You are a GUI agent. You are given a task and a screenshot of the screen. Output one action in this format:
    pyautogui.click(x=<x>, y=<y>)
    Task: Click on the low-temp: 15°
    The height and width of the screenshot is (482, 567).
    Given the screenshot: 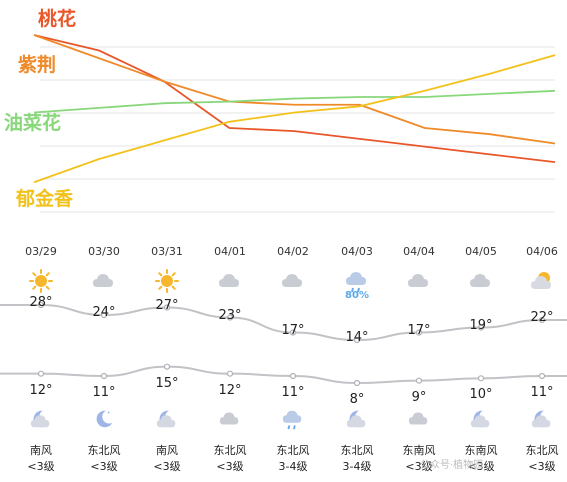 What is the action you would take?
    pyautogui.click(x=167, y=383)
    